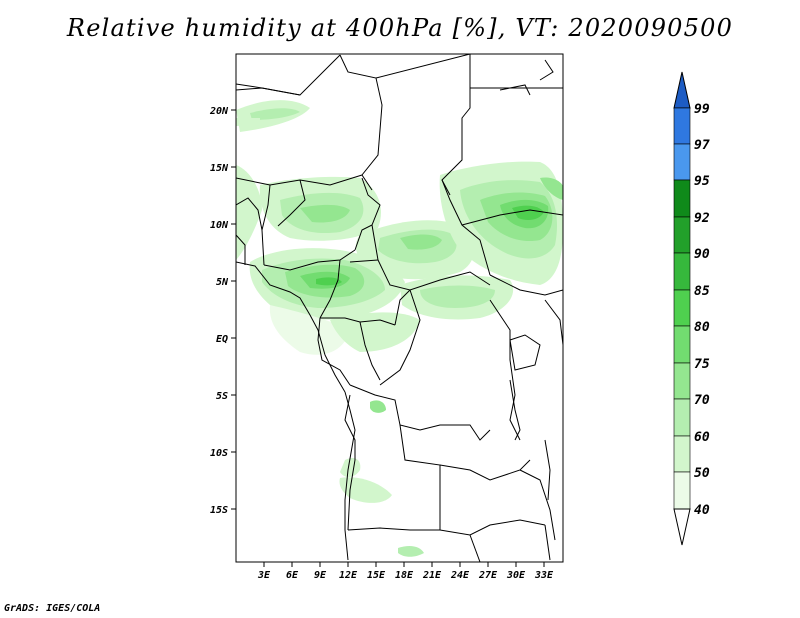 The width and height of the screenshot is (800, 618). Describe the element at coordinates (702, 291) in the screenshot. I see `colorbar-label: 85` at that location.